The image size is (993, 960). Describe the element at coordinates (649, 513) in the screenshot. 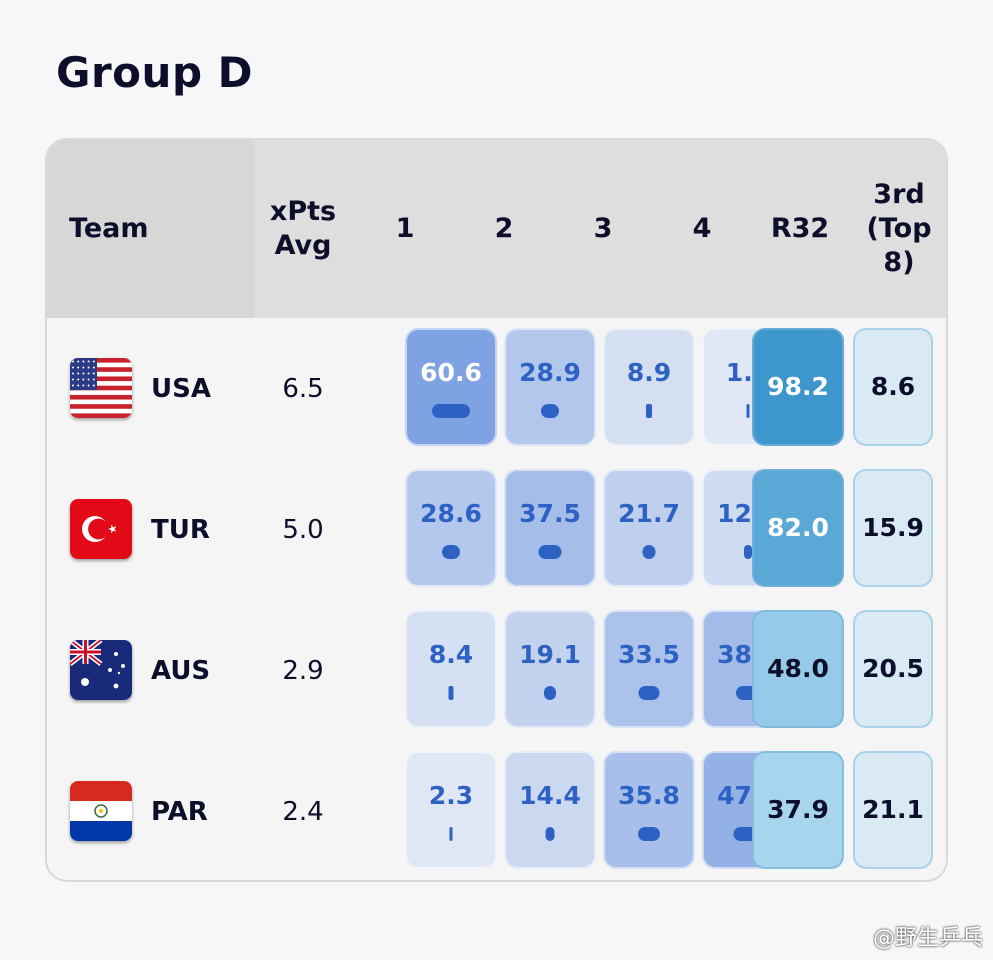

I see `place-3-value: 21.7` at that location.